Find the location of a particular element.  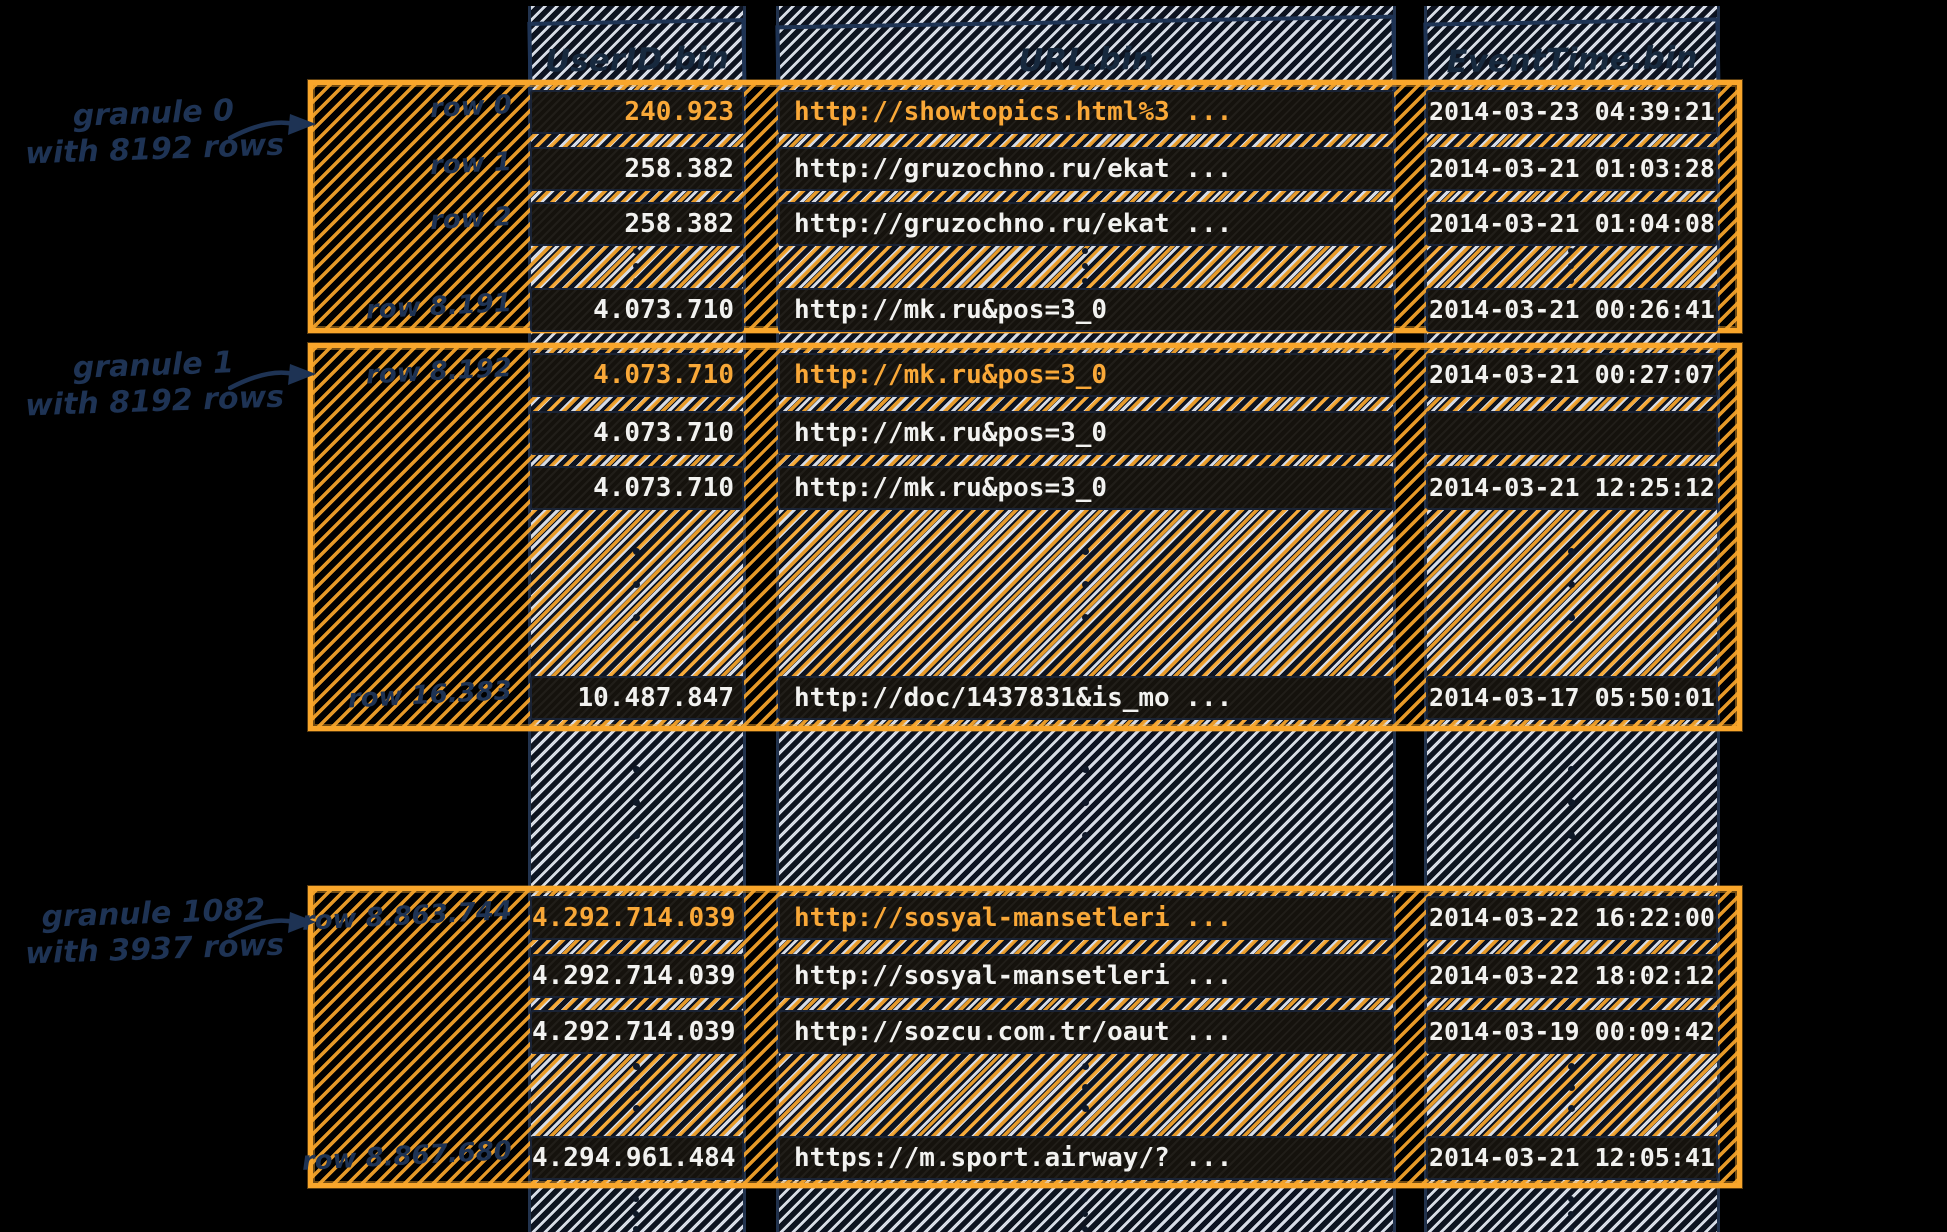

cell-eventtime: 2014-03-21 01:04:08 is located at coordinates (1572, 224).